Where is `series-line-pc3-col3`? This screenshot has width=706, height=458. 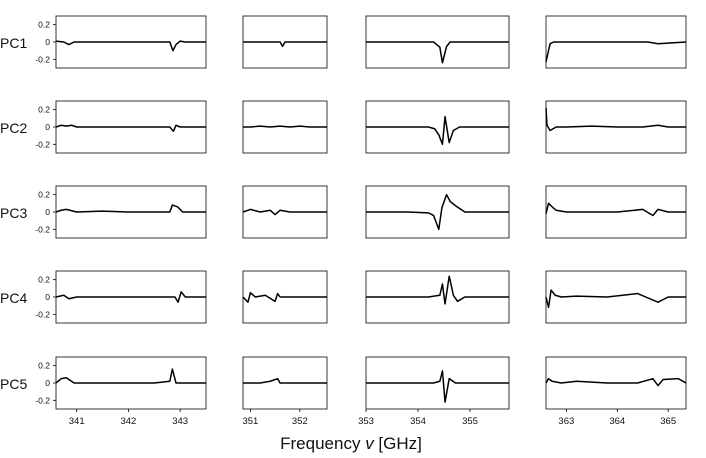 series-line-pc3-col3 is located at coordinates (437, 212).